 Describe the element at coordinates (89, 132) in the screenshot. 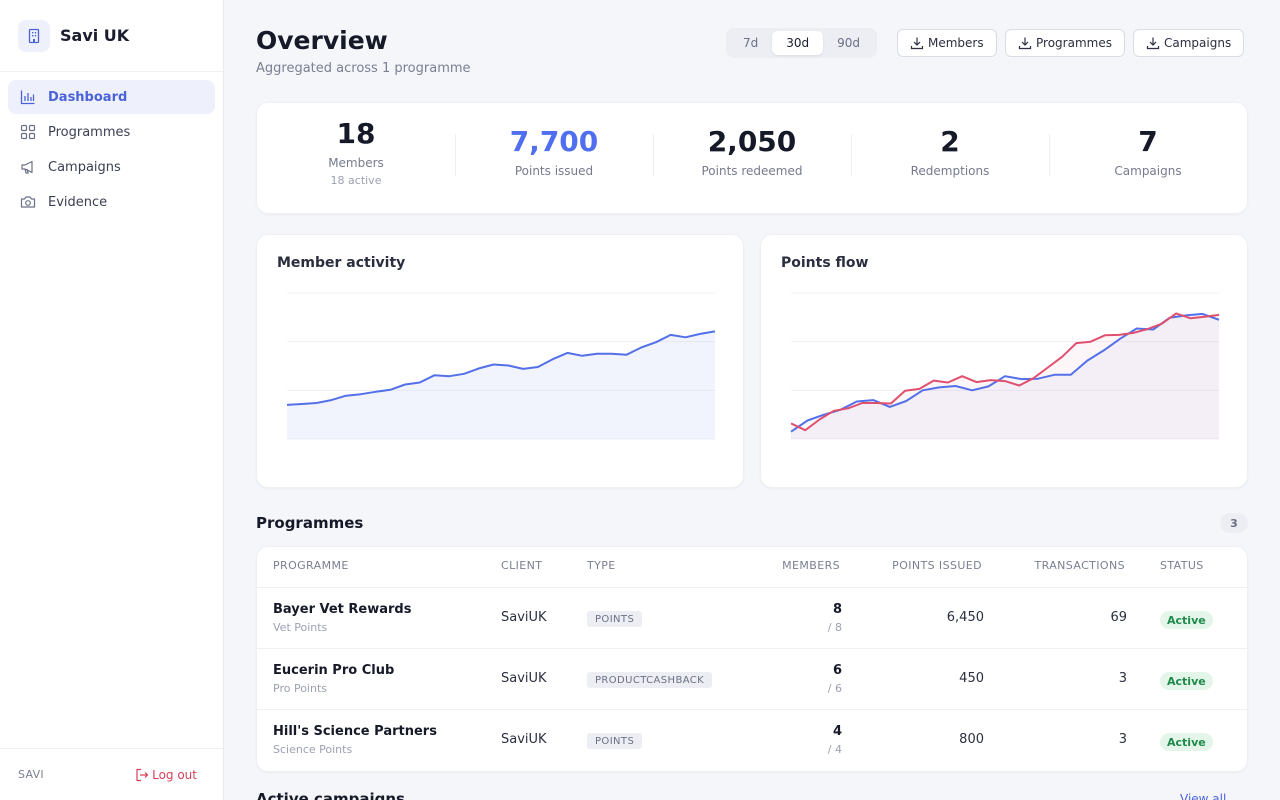

I see `sidebar-item-label: Programmes` at that location.